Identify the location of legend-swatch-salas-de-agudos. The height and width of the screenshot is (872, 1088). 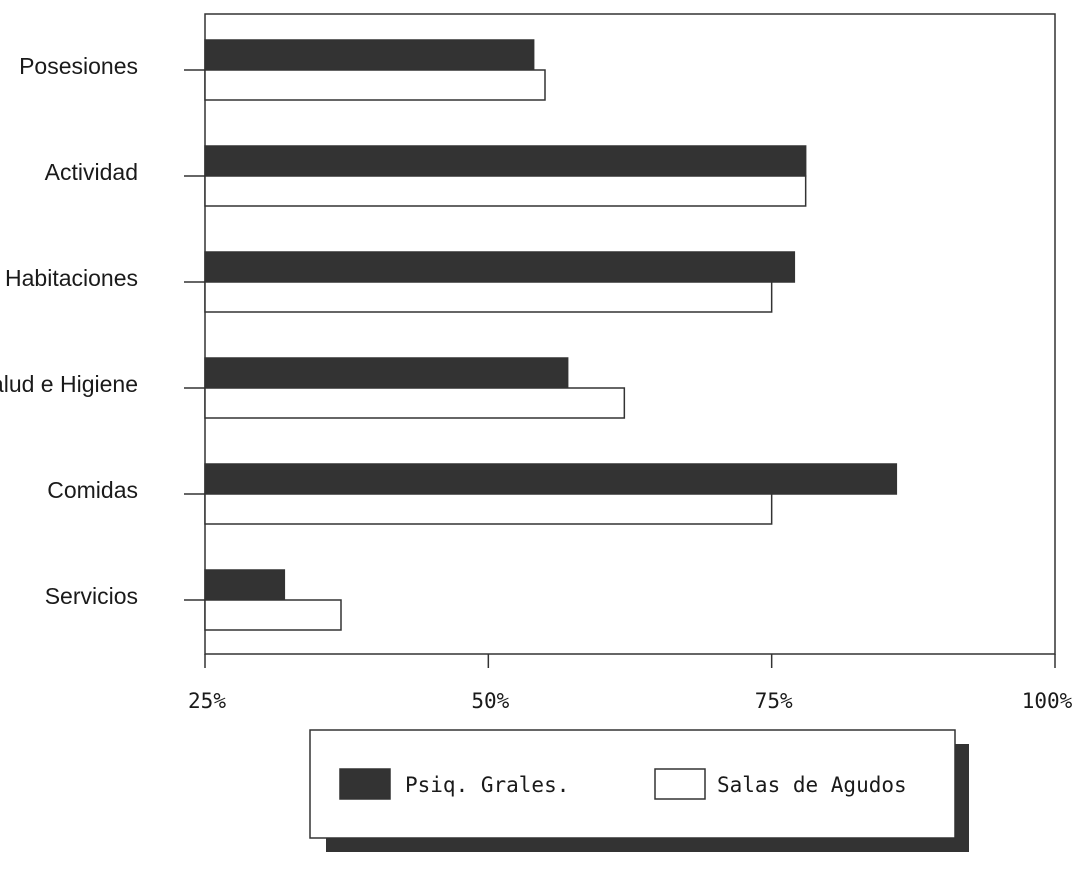
(680, 784).